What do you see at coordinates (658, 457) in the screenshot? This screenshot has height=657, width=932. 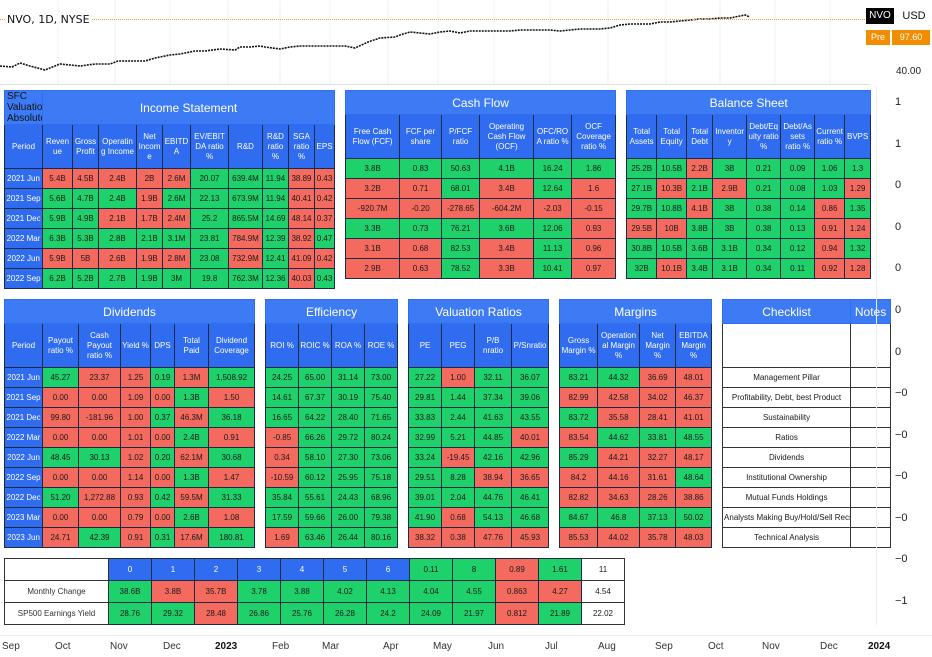 I see `margins-cell: 32.27` at bounding box center [658, 457].